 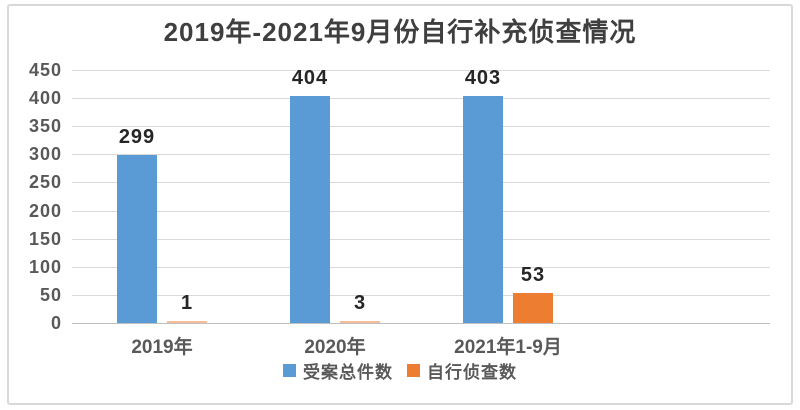 What do you see at coordinates (187, 322) in the screenshot?
I see `bar-自行侦查数-2019年` at bounding box center [187, 322].